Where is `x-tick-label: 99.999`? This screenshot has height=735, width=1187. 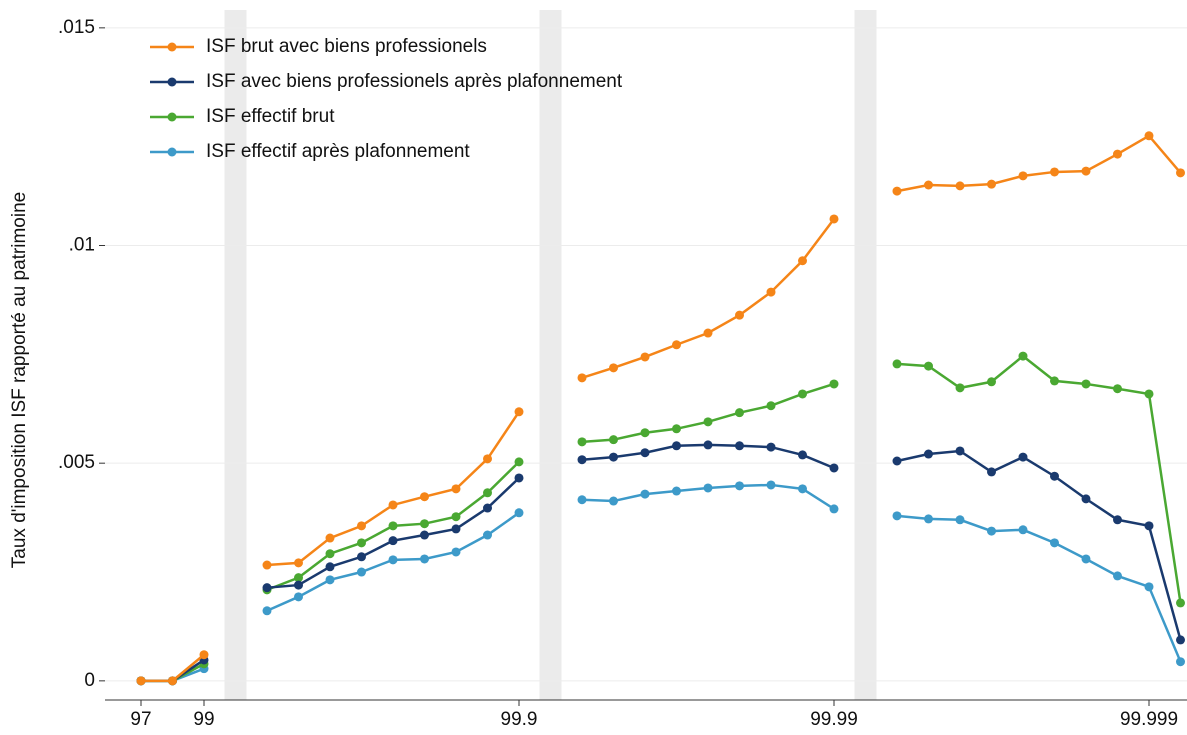 x-tick-label: 99.999 is located at coordinates (1149, 719).